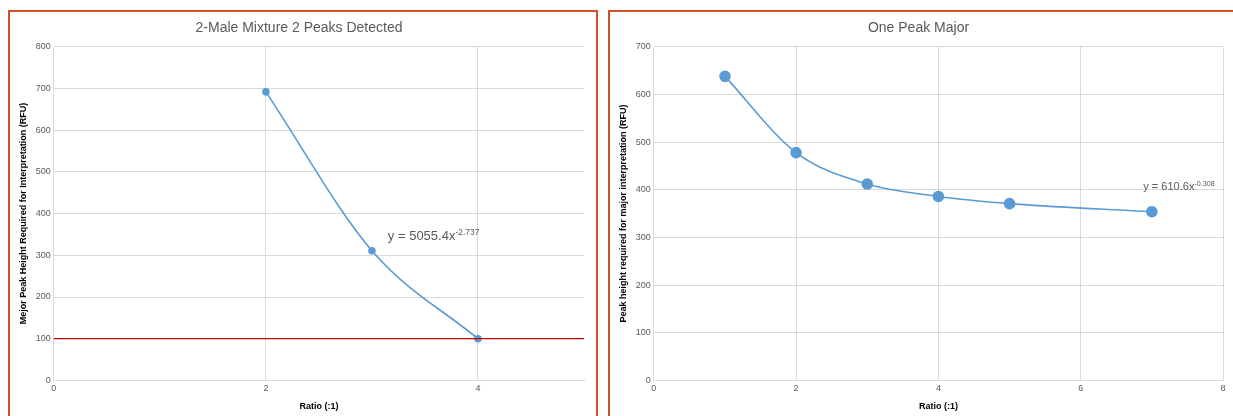  What do you see at coordinates (622, 213) in the screenshot?
I see `y-axis-title: Peak height required for major interpretation (RFU)` at bounding box center [622, 213].